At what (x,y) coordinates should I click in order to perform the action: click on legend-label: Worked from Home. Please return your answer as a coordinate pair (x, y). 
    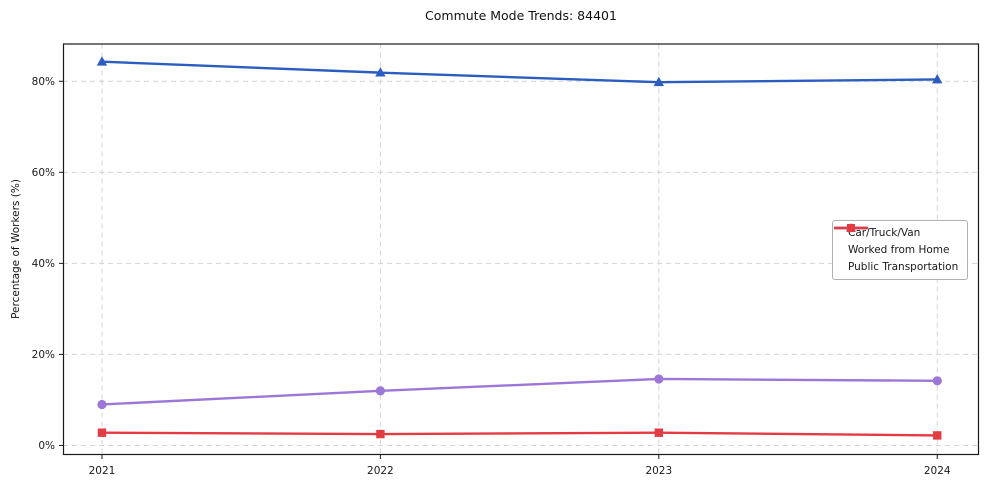
    Looking at the image, I should click on (899, 250).